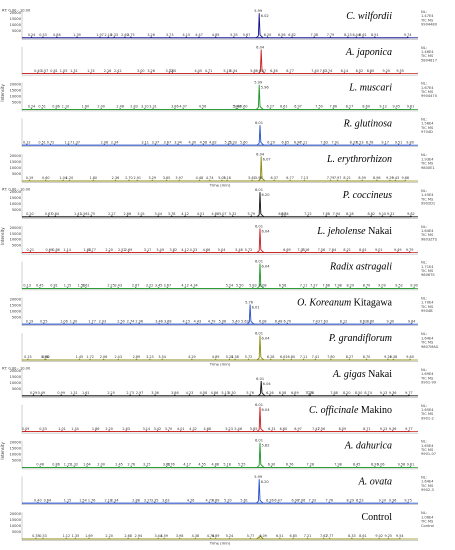  Describe the element at coordinates (427, 418) in the screenshot. I see `side-info-label: 9901-2` at that location.